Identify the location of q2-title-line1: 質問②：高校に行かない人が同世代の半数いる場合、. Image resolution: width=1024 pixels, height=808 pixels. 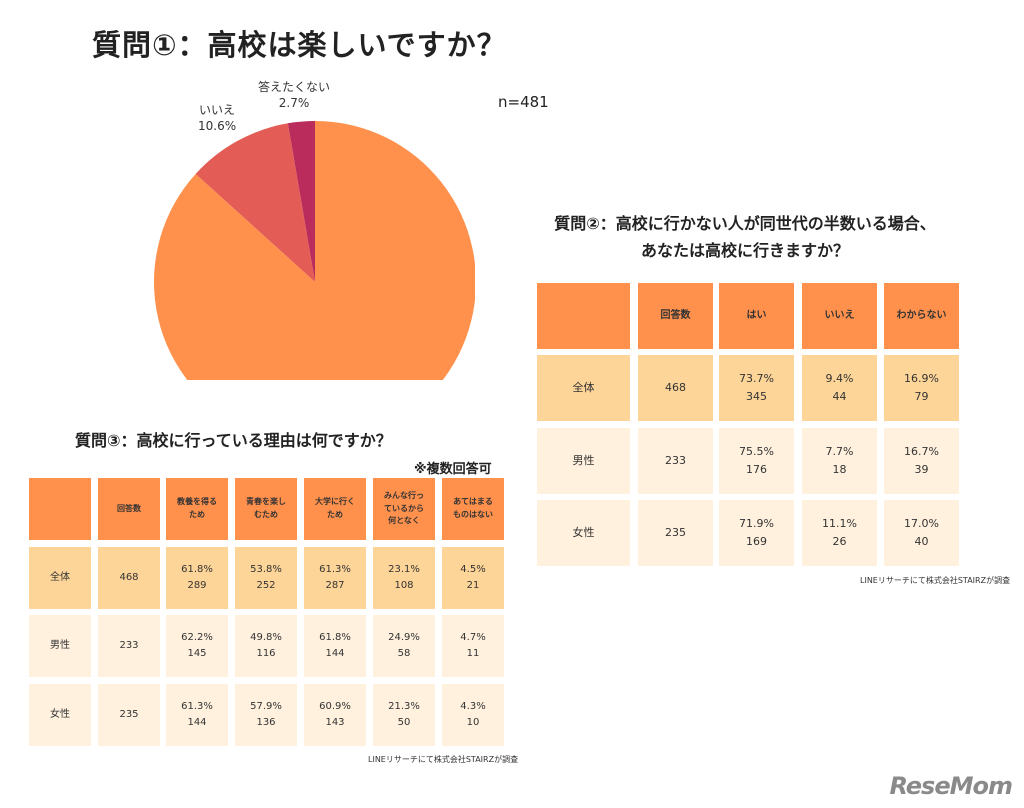
(745, 223).